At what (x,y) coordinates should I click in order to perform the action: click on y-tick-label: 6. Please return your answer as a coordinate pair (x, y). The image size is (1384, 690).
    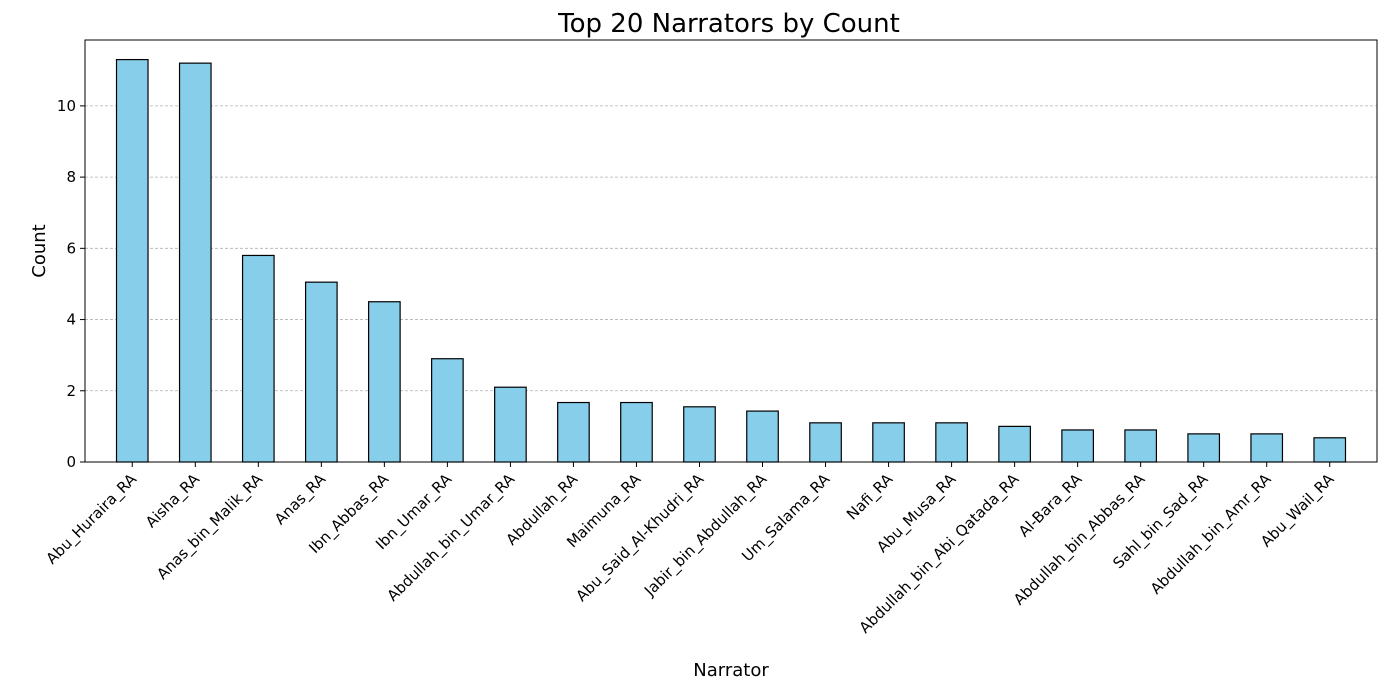
    Looking at the image, I should click on (71, 248).